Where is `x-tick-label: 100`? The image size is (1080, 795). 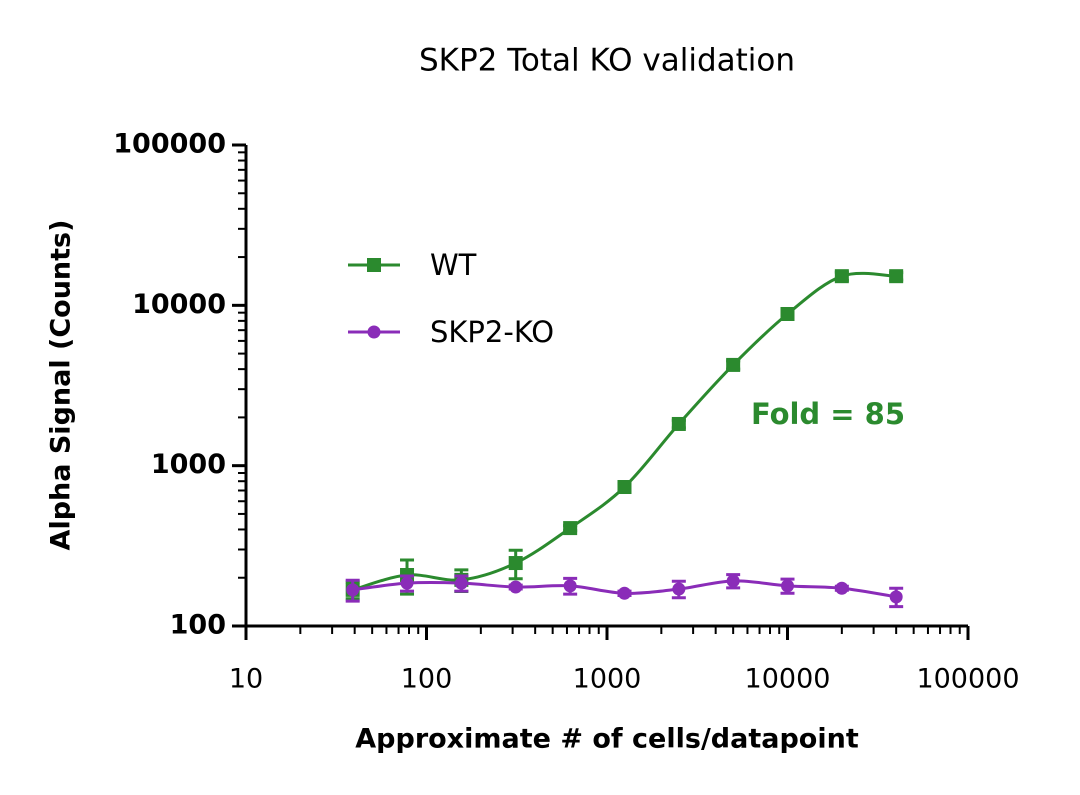 x-tick-label: 100 is located at coordinates (427, 679).